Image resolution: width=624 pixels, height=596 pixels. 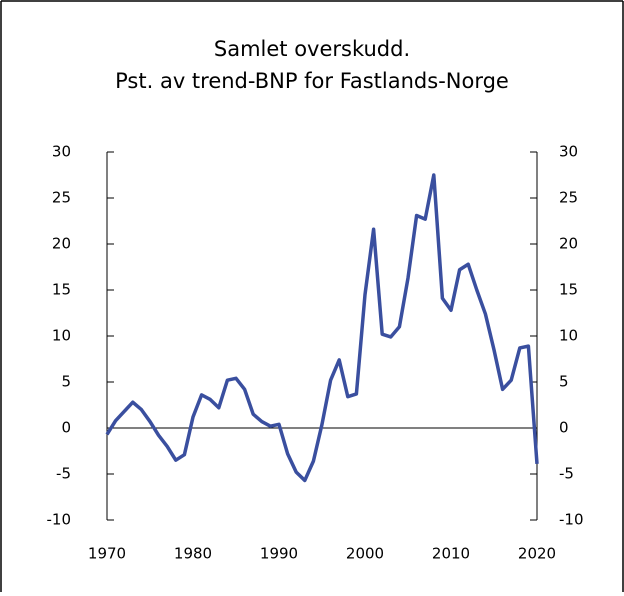 What do you see at coordinates (568, 244) in the screenshot?
I see `y2-tick-label: 20` at bounding box center [568, 244].